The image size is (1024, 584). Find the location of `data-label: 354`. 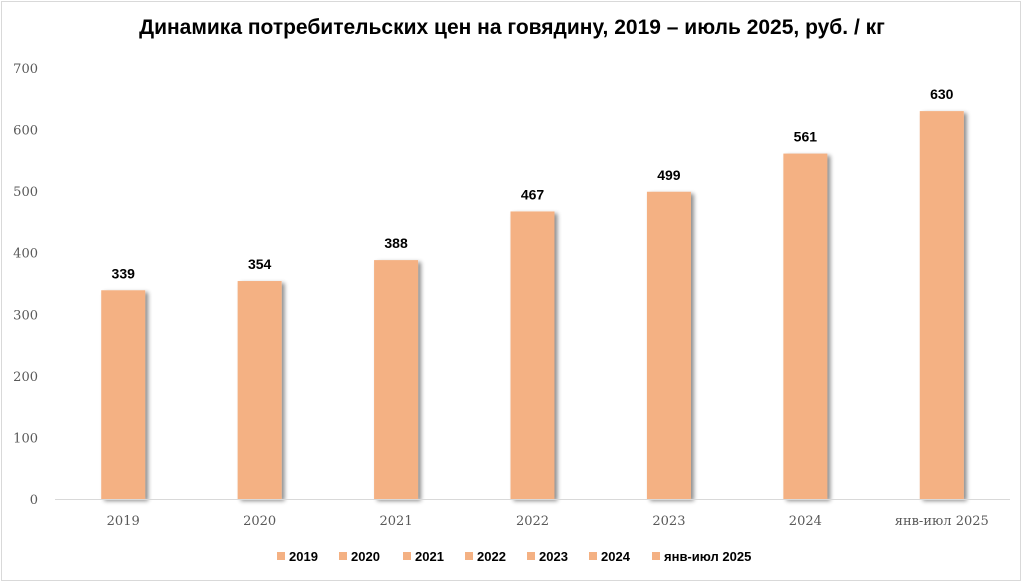

data-label: 354 is located at coordinates (260, 264).